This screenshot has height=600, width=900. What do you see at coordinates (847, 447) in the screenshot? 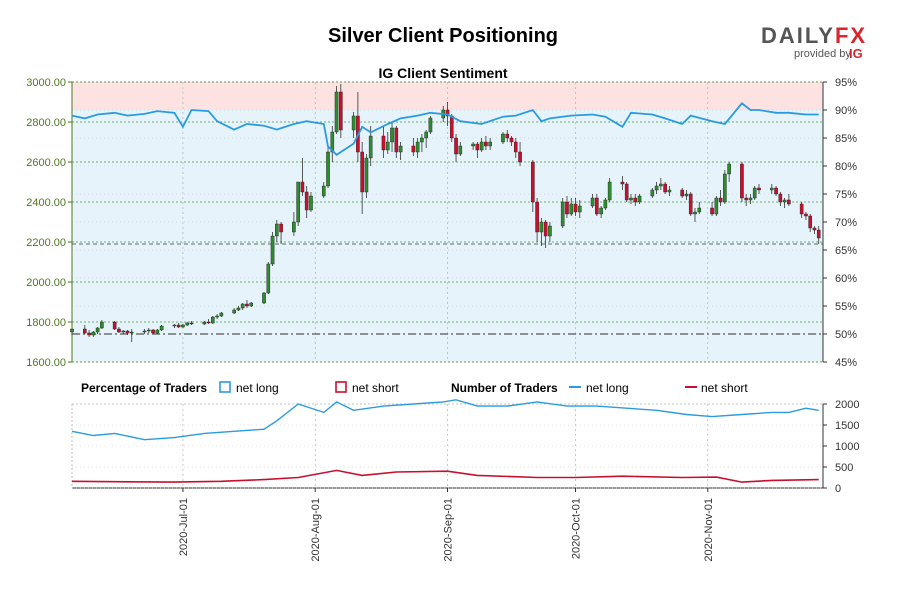
I see `lower-tick-label-2: 1000` at bounding box center [847, 447].